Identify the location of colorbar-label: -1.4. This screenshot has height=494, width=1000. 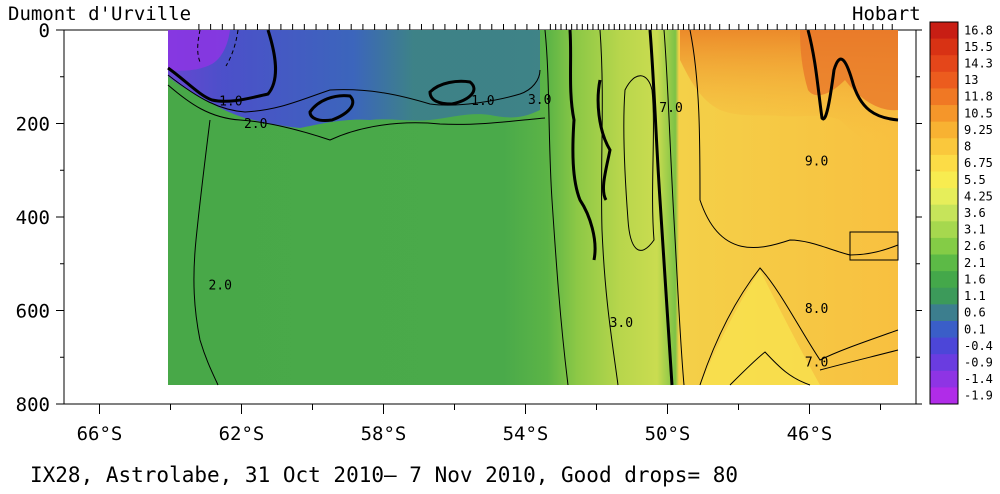
(978, 379).